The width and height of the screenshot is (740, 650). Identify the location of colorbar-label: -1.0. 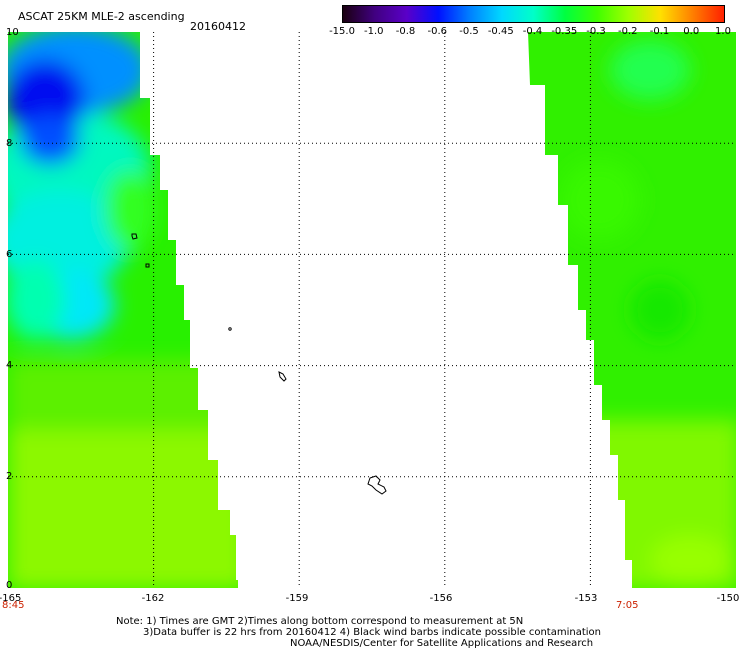
(373, 31).